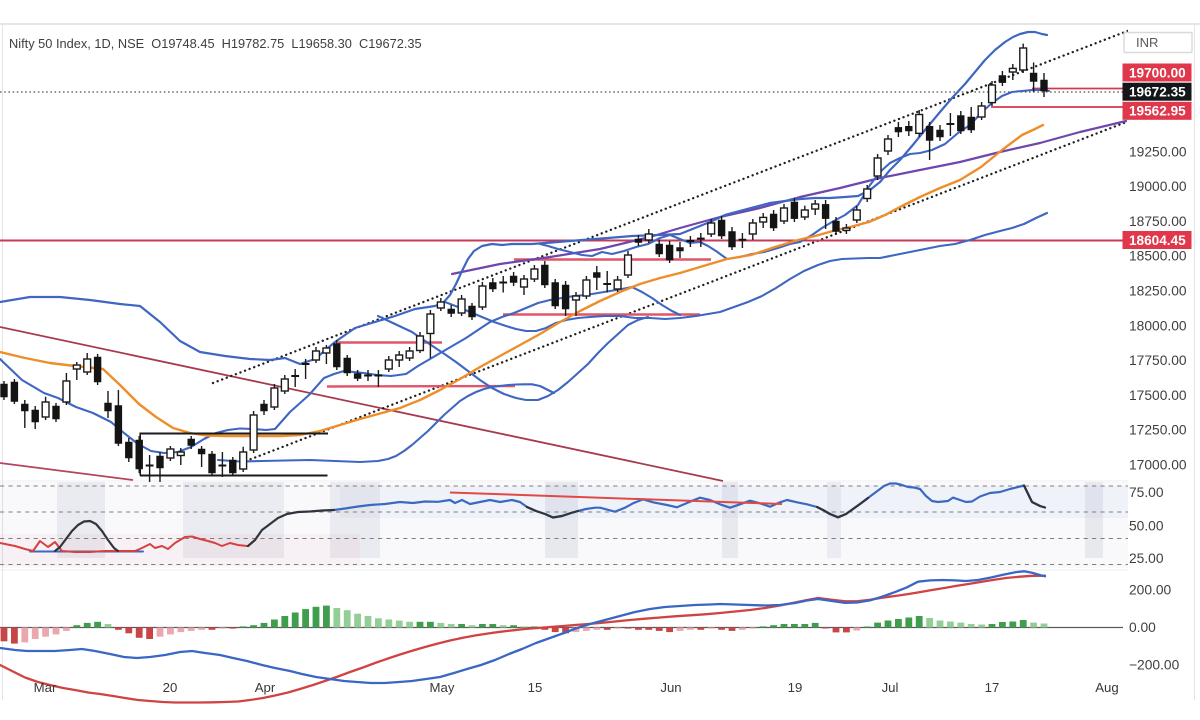  Describe the element at coordinates (1157, 72) in the screenshot. I see `svg-text: 19700.00` at that location.